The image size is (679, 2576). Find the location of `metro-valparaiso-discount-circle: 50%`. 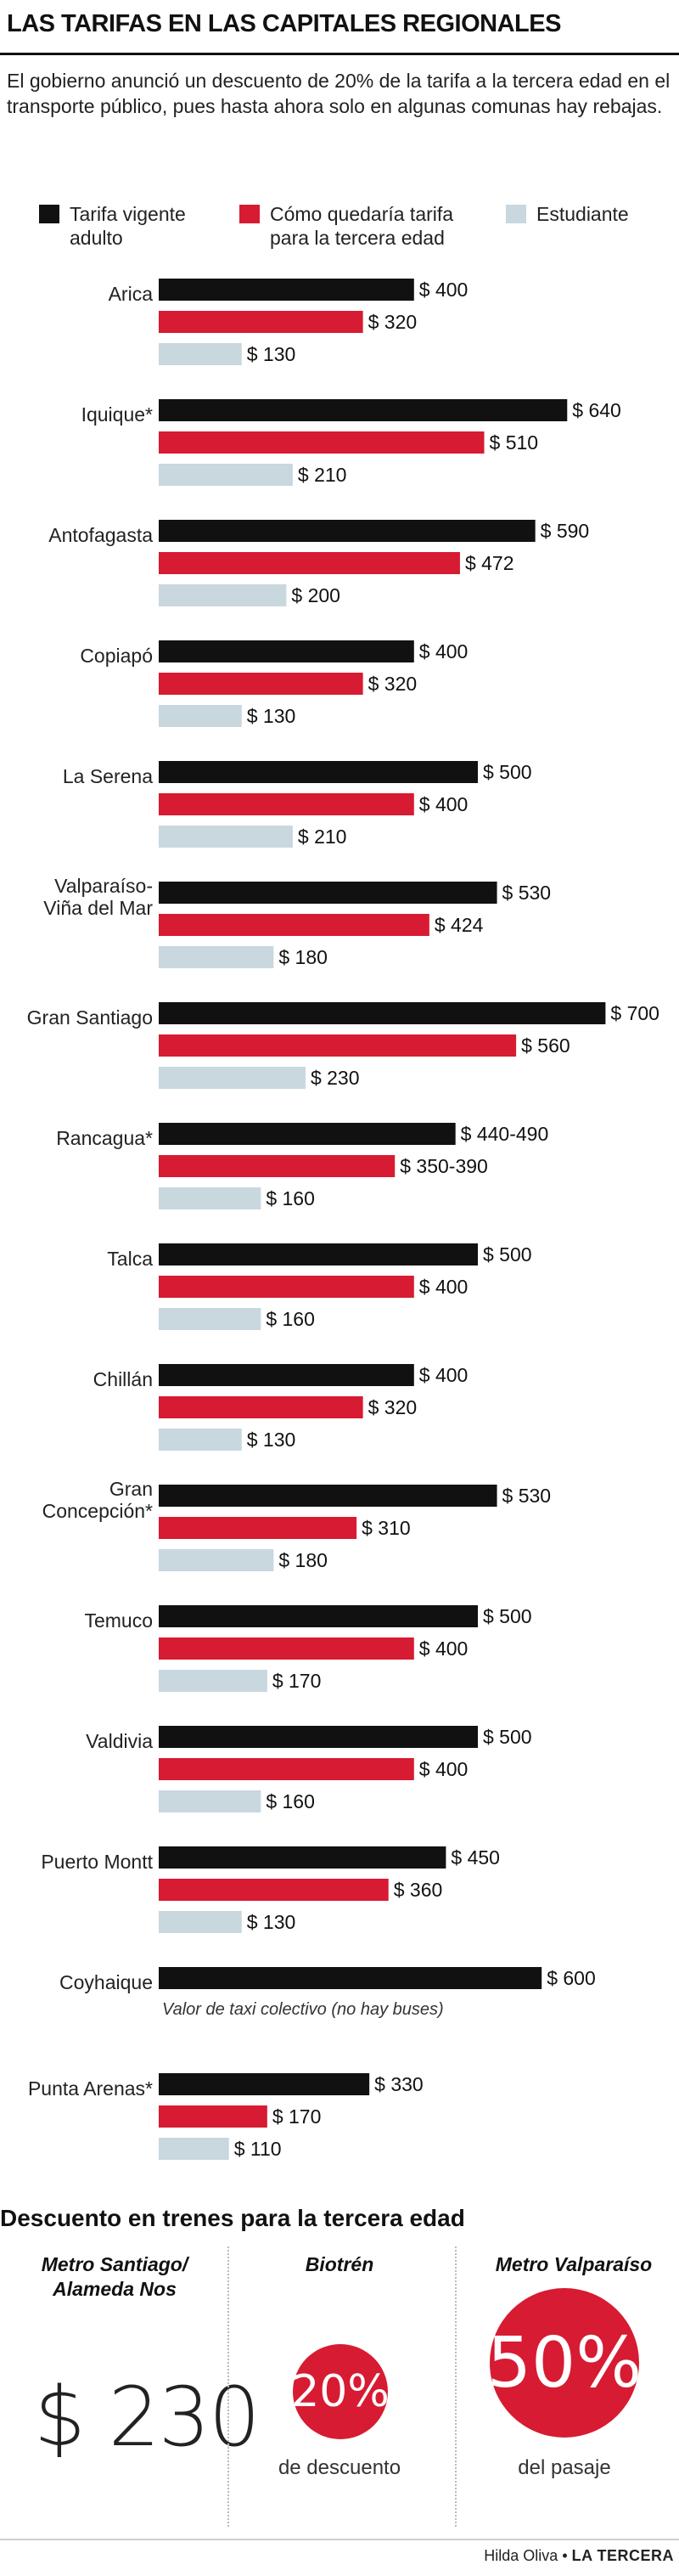

metro-valparaiso-discount-circle: 50% is located at coordinates (564, 2363).